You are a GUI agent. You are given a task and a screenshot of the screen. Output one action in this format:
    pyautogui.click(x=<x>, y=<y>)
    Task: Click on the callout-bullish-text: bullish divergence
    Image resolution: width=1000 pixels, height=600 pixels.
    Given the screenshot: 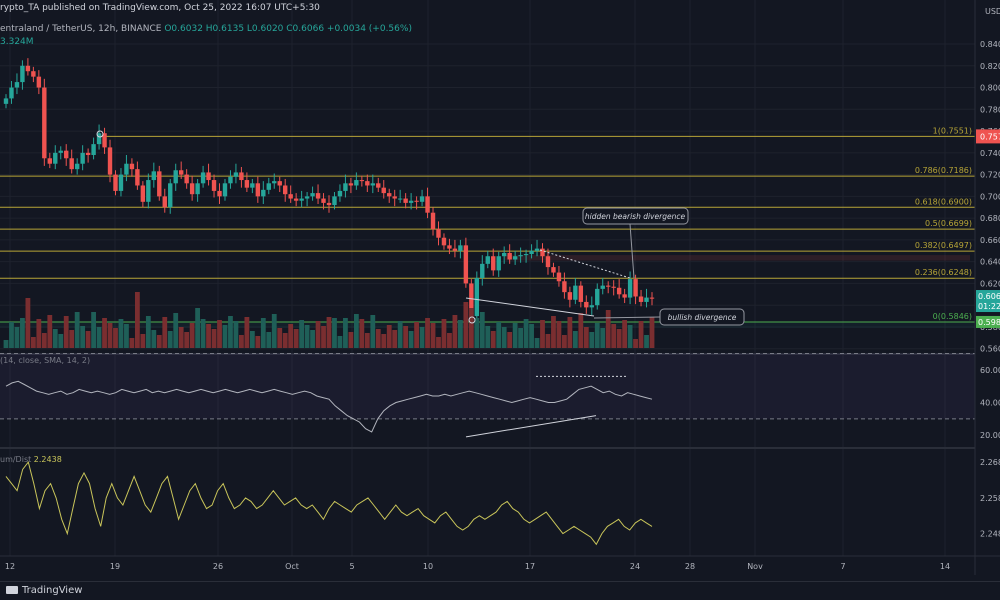 What is the action you would take?
    pyautogui.click(x=702, y=317)
    